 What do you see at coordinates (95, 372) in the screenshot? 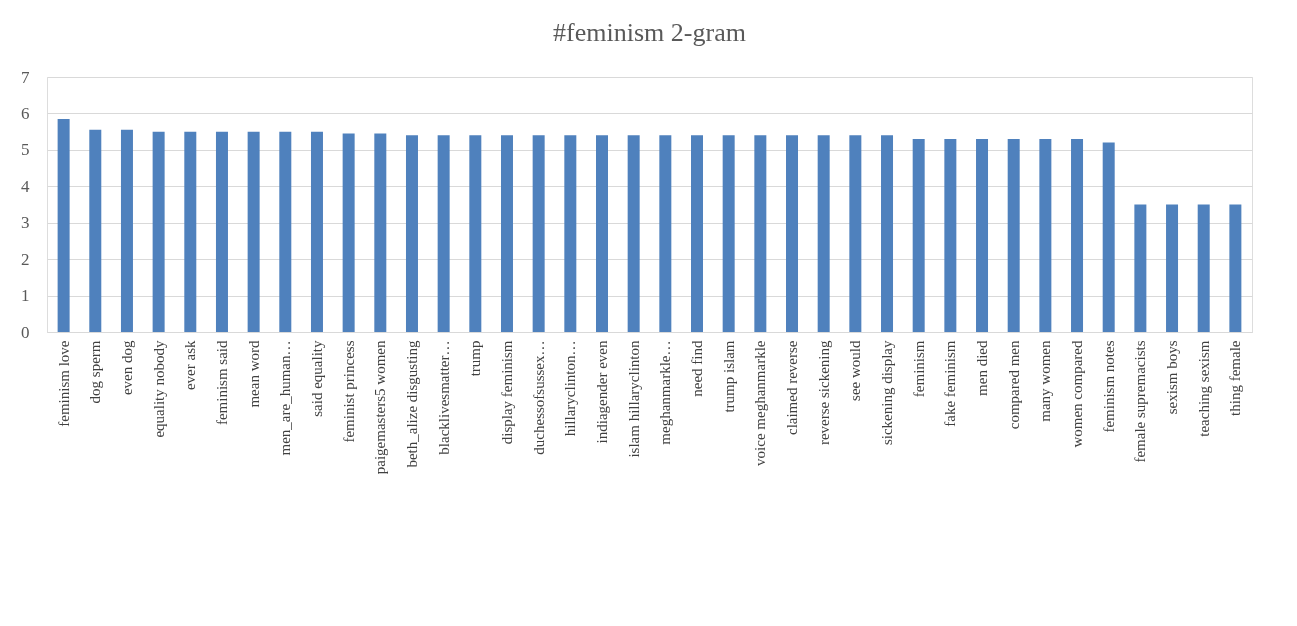
I see `x-tick-label: dog sperm` at bounding box center [95, 372].